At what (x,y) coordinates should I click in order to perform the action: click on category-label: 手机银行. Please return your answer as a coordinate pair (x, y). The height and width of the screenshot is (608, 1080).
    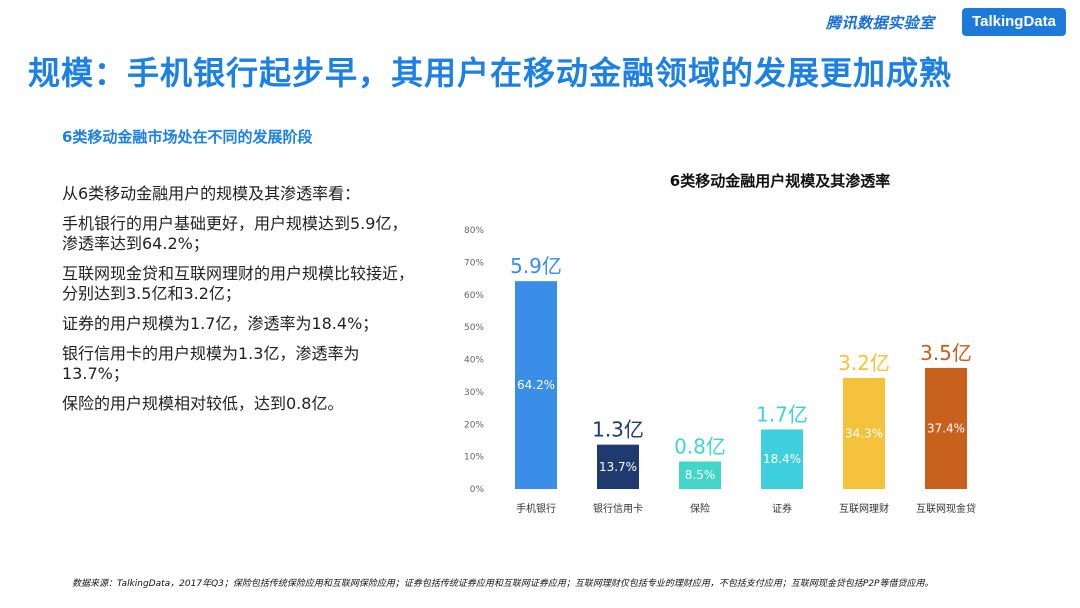
    Looking at the image, I should click on (536, 508).